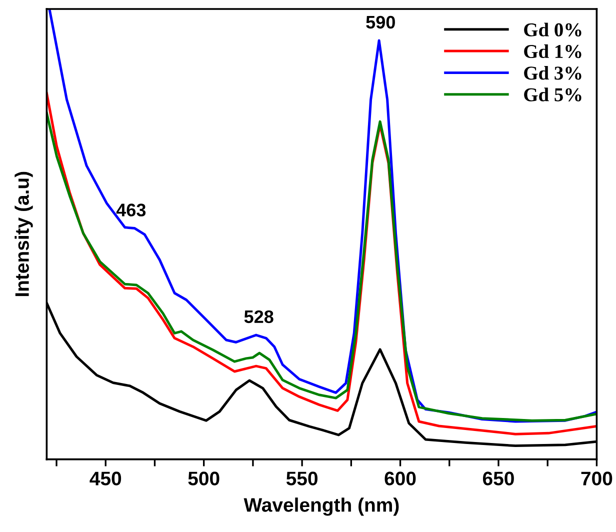  Describe the element at coordinates (259, 317) in the screenshot. I see `annotation: 528` at that location.